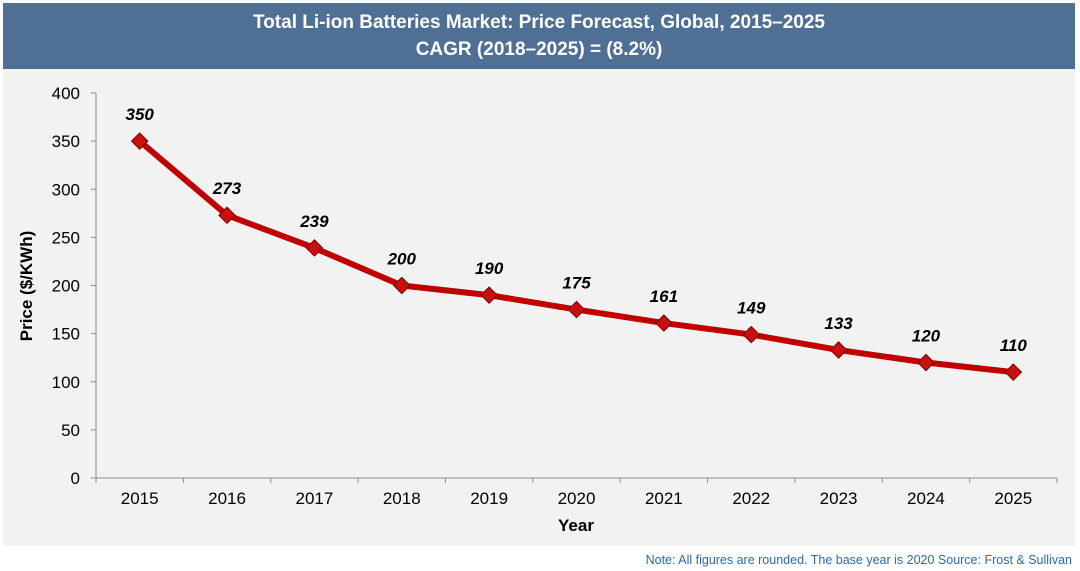  What do you see at coordinates (227, 188) in the screenshot?
I see `data-label: 273` at bounding box center [227, 188].